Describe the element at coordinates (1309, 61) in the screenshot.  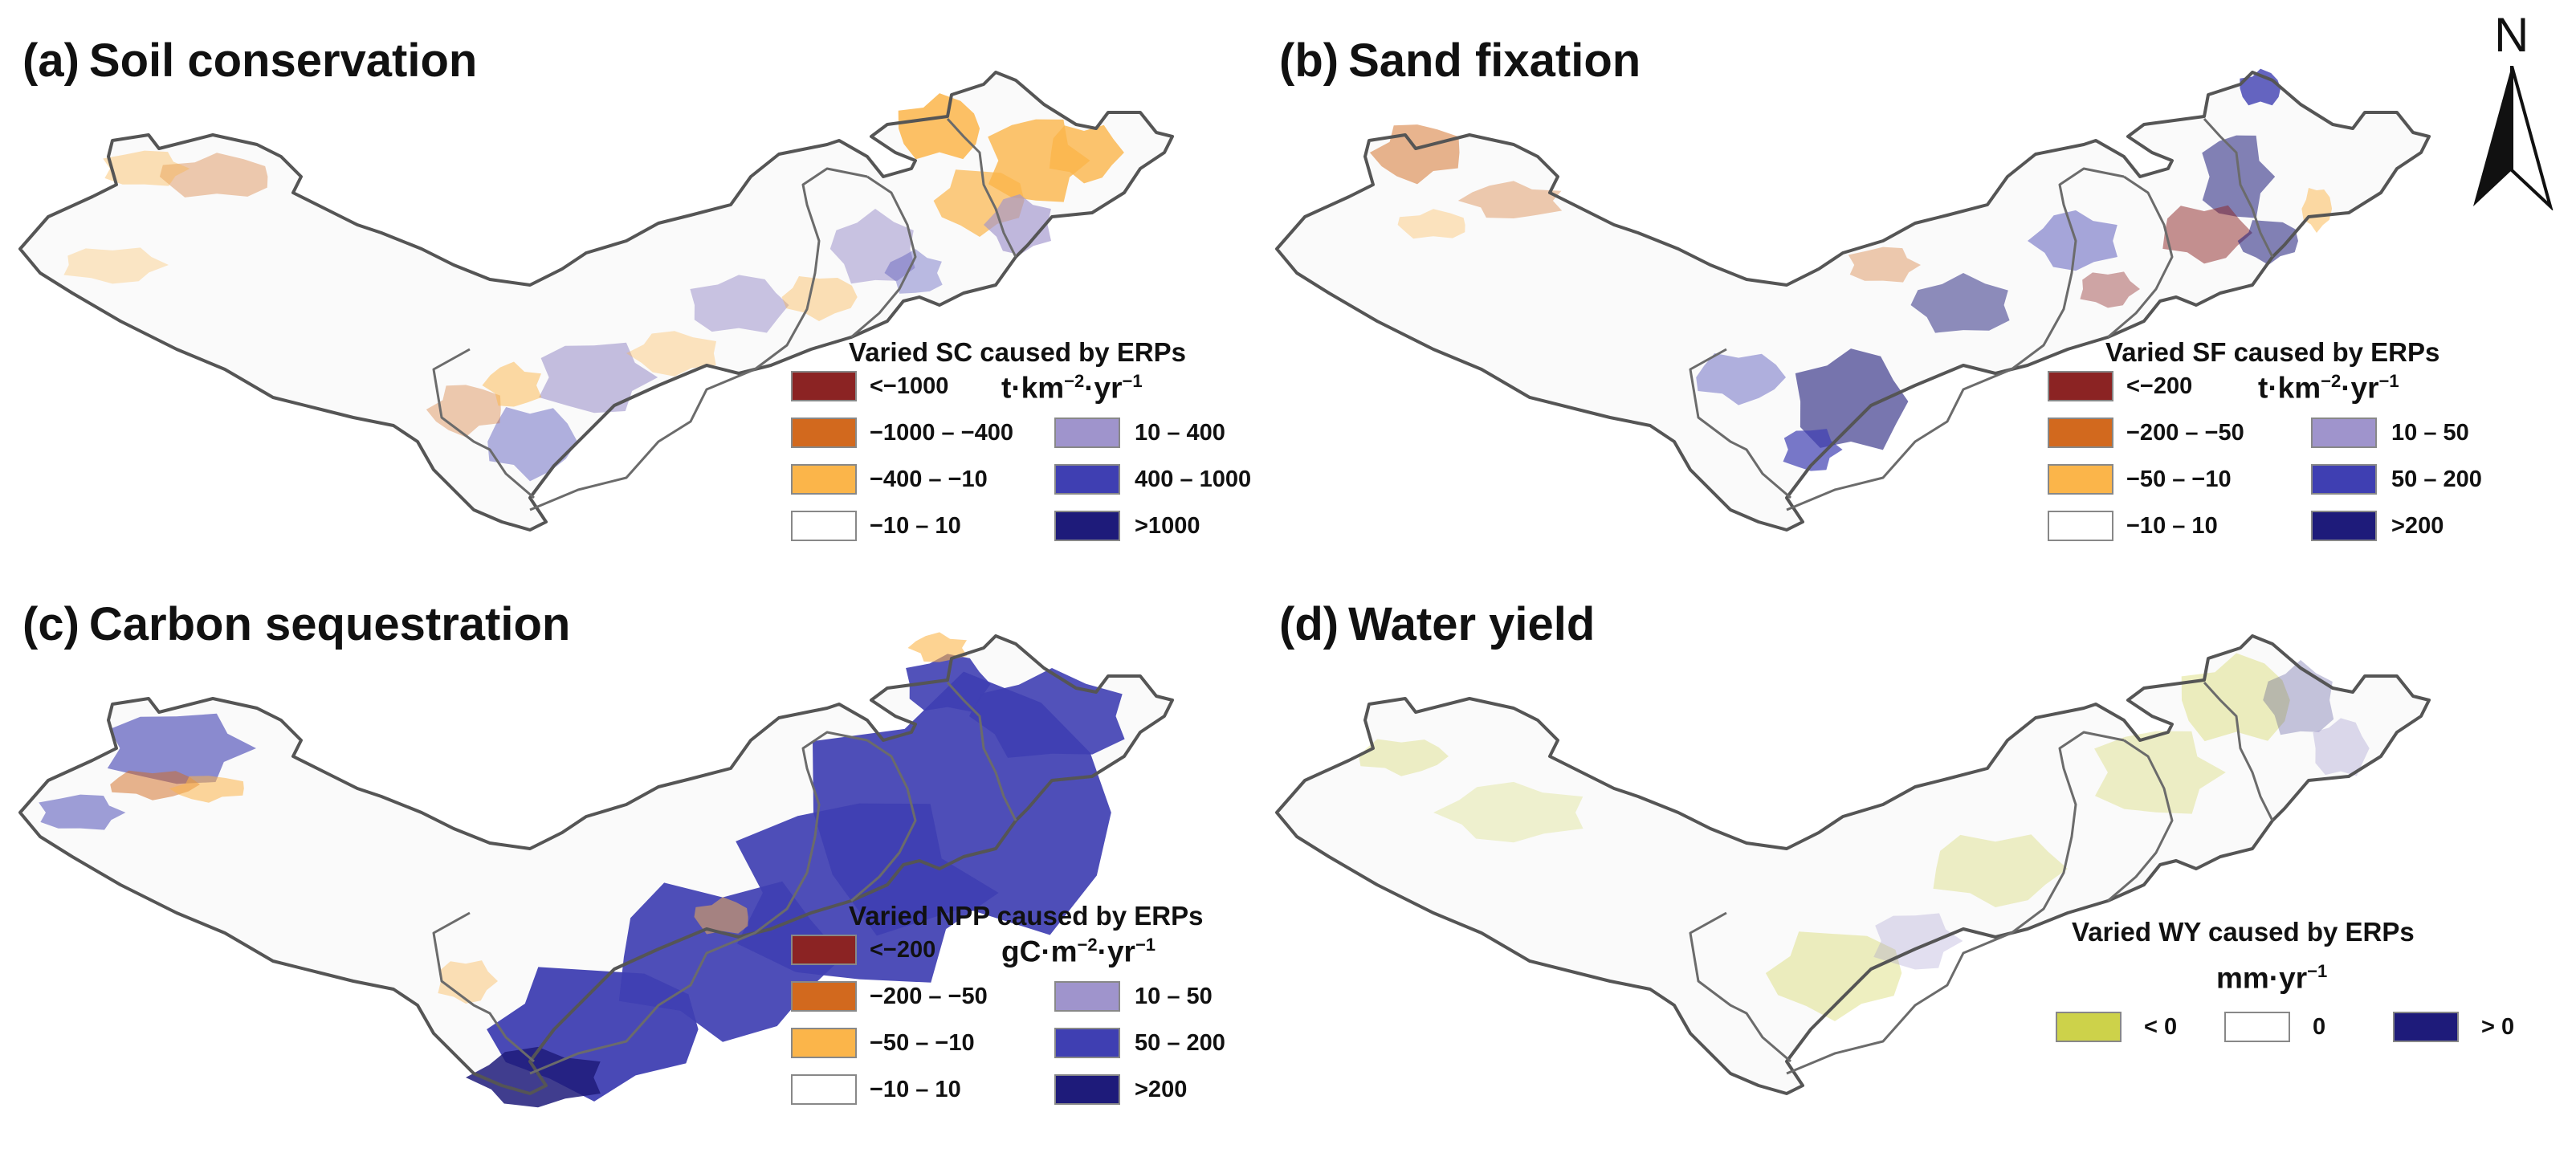
I see `panel-letter: (b)` at that location.